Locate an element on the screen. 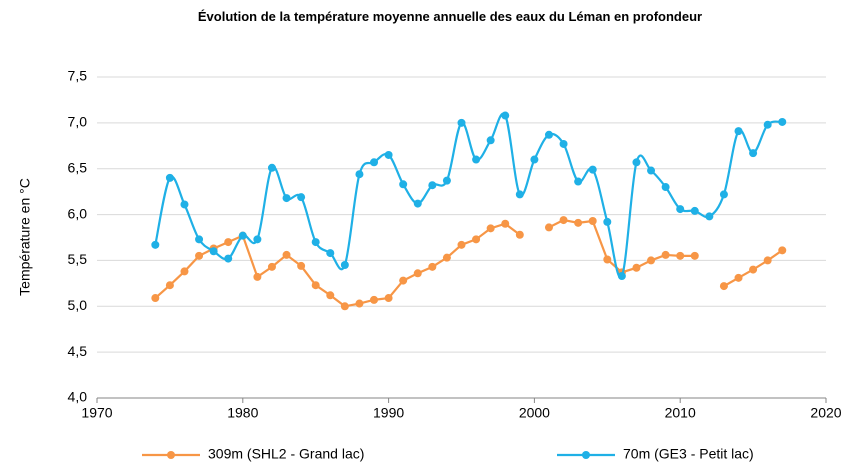  y-tick-label: 7,5 is located at coordinates (78, 76).